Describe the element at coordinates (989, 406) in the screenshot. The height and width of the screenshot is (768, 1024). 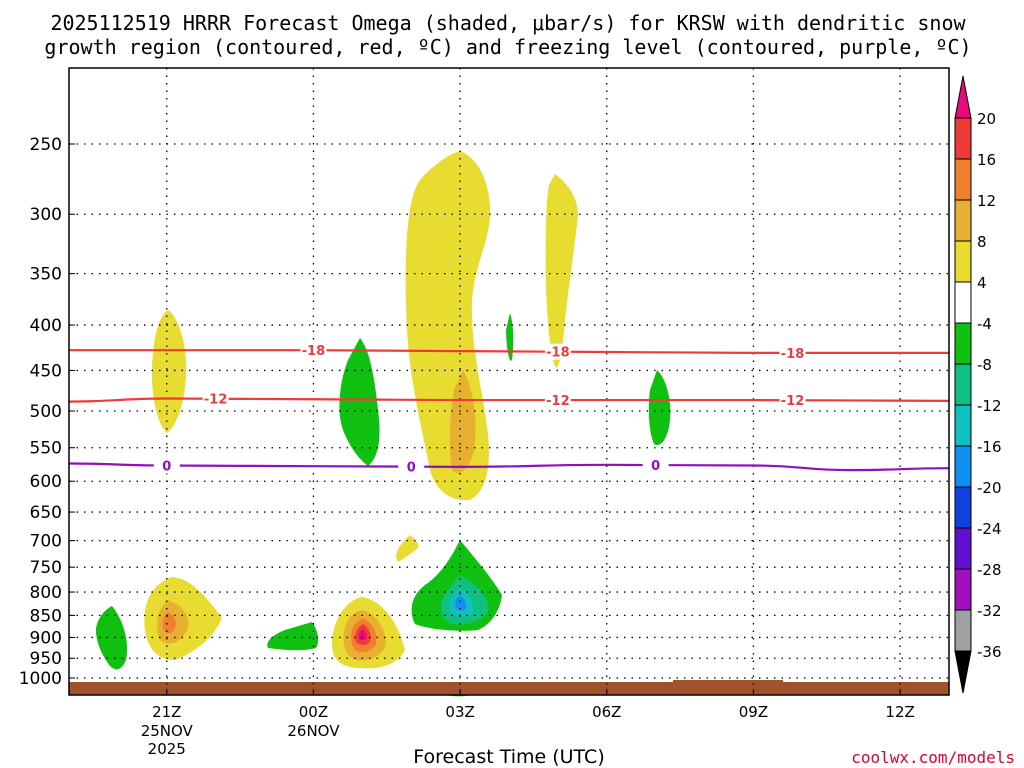
I see `colorbar-label-7: -12` at that location.